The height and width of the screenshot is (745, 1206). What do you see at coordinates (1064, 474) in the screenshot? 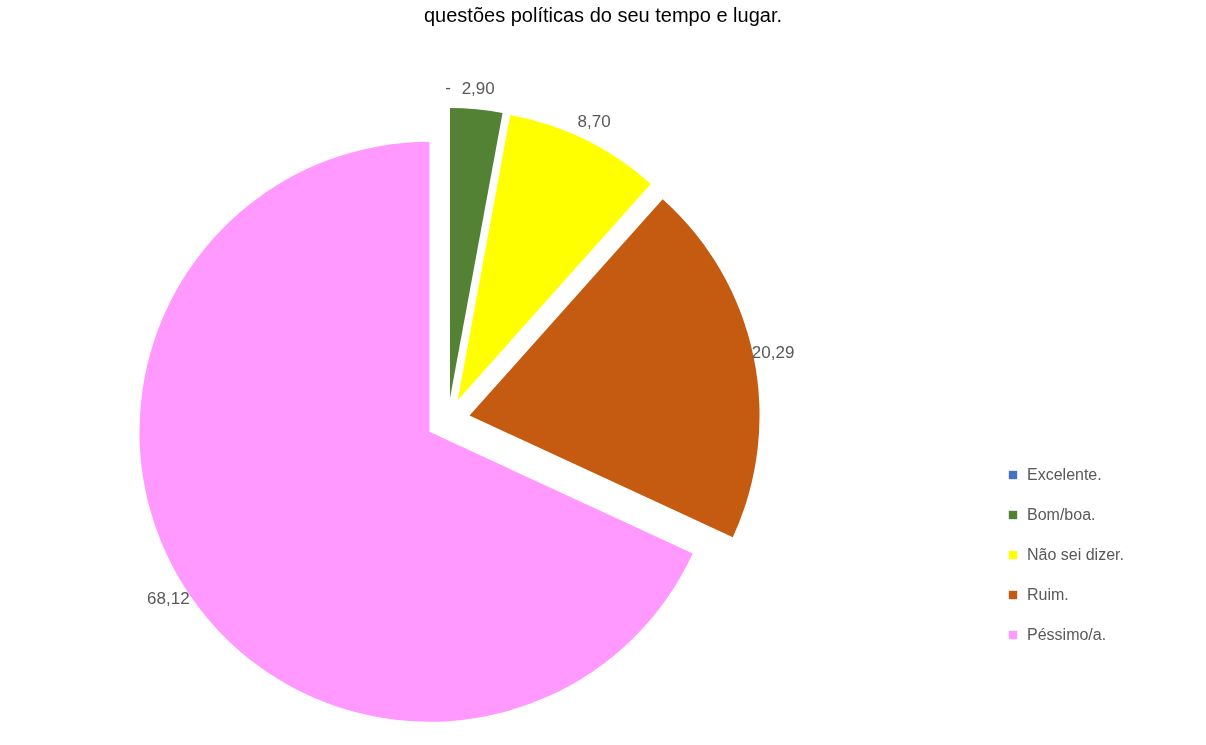
I see `legend-label: Excelente.` at bounding box center [1064, 474].